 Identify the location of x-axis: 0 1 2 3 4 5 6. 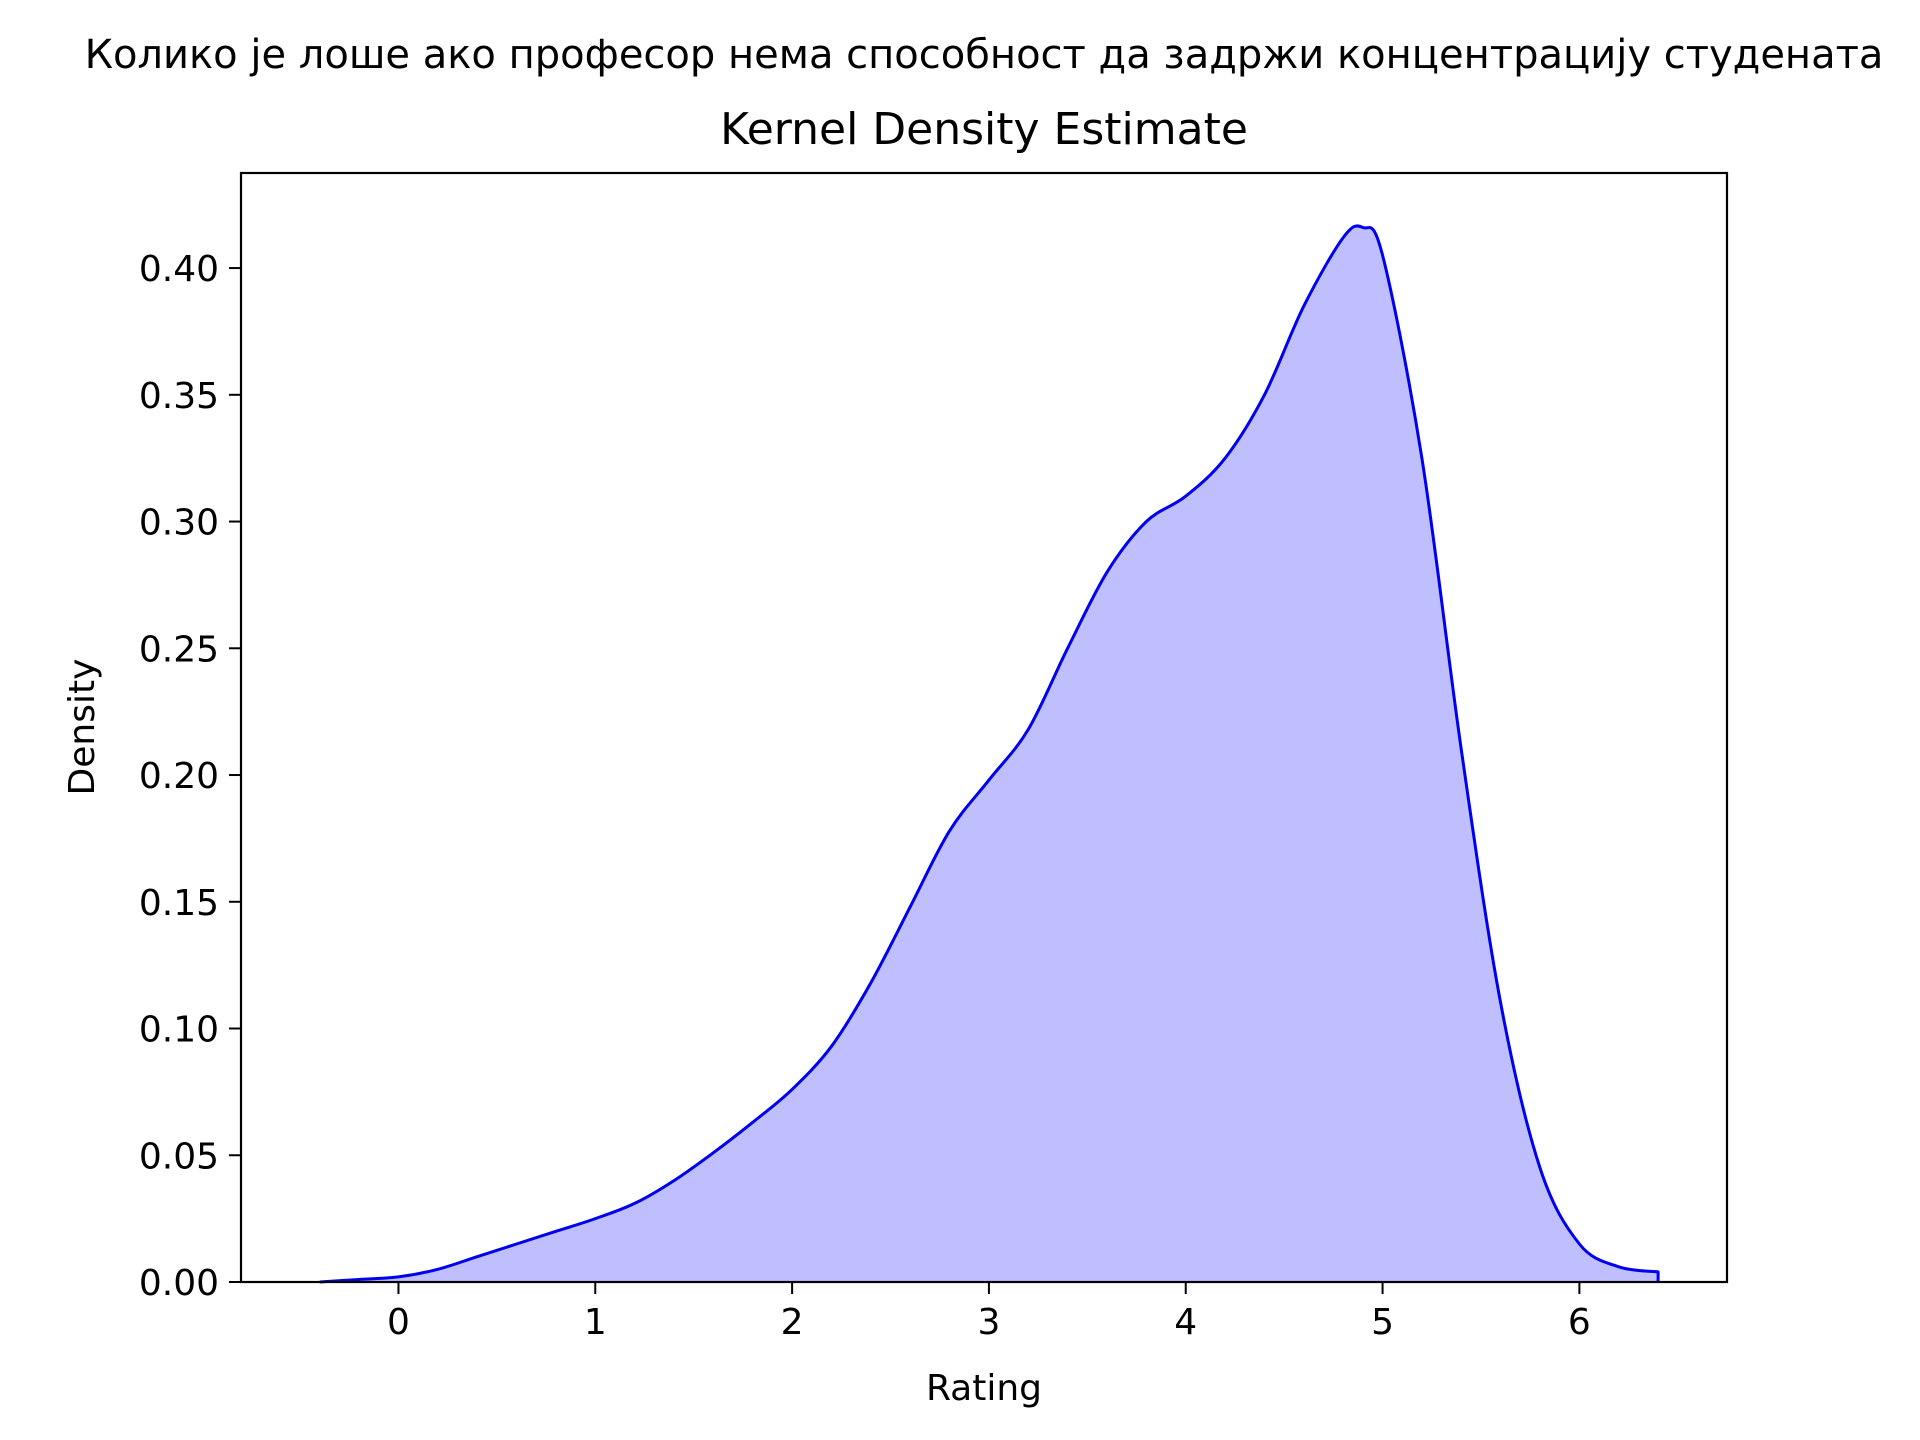
(989, 1312).